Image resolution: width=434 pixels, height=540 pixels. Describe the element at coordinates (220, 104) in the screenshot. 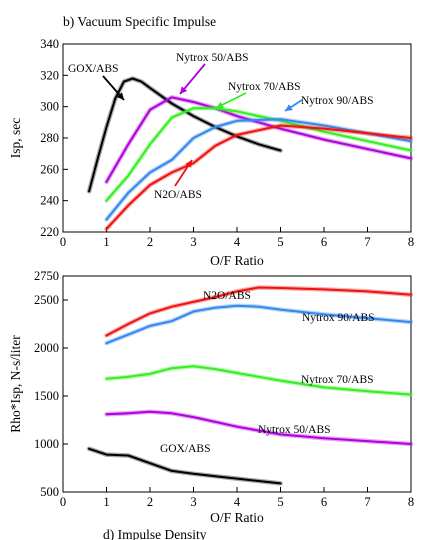

I see `annotation-arrowhead-nytrox-70-abs` at that location.